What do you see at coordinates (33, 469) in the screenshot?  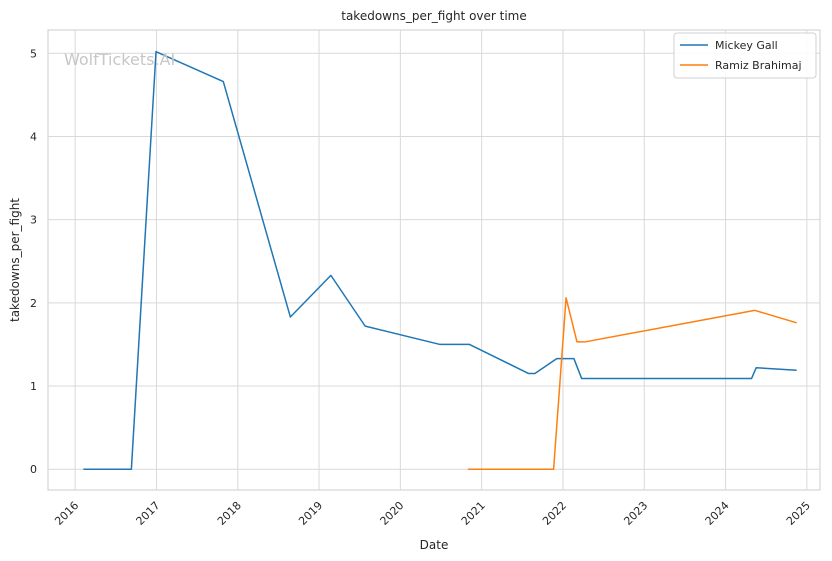 I see `y-tick-label: 0` at bounding box center [33, 469].